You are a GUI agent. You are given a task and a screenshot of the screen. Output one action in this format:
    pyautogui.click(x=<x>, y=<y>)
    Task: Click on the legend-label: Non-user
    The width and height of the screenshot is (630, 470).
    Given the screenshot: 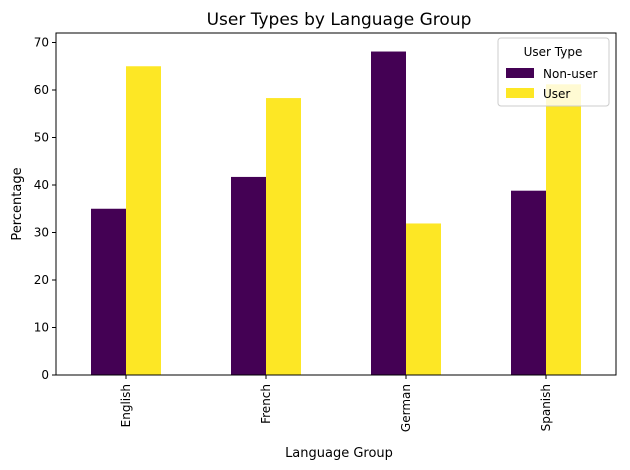 What is the action you would take?
    pyautogui.click(x=570, y=74)
    